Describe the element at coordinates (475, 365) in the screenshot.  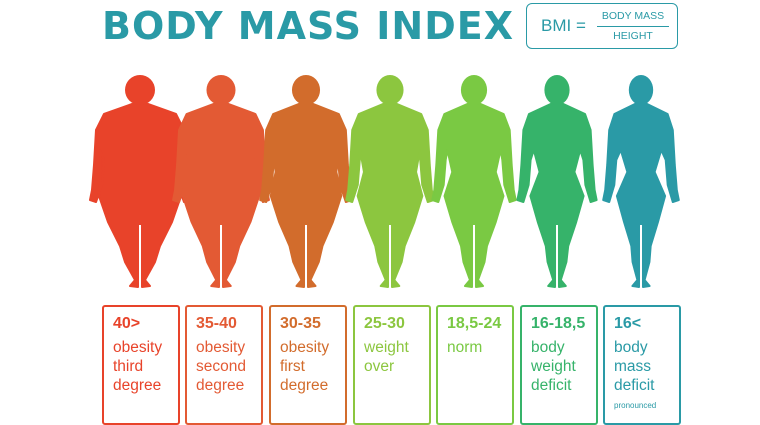
I see `bmi-card-5: 18,5-24 norm` at that location.